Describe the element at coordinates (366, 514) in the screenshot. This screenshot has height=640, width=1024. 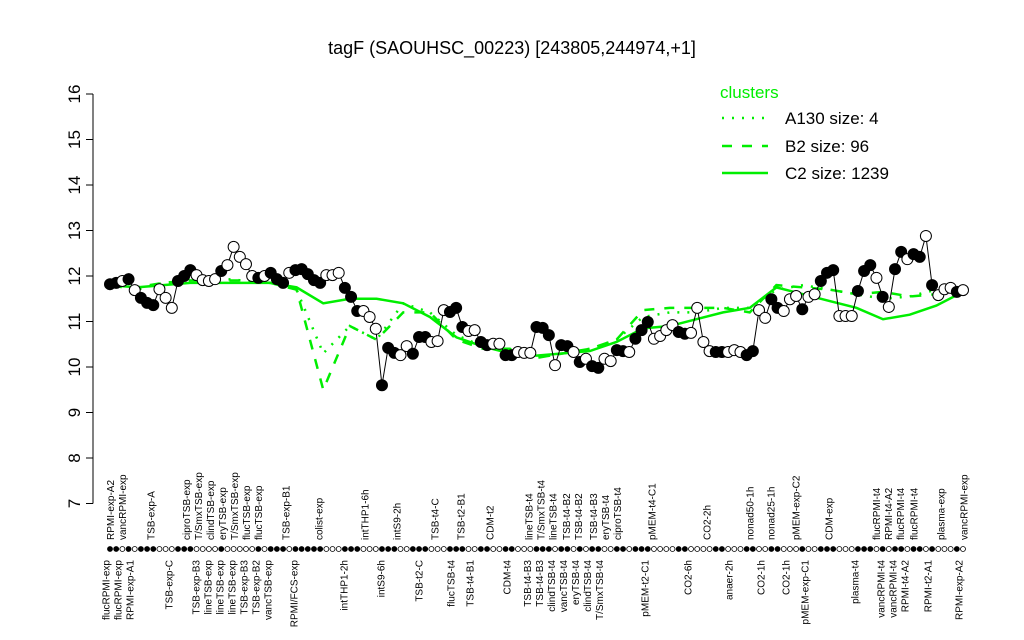
I see `x-label-top: intTHP1-6h` at that location.